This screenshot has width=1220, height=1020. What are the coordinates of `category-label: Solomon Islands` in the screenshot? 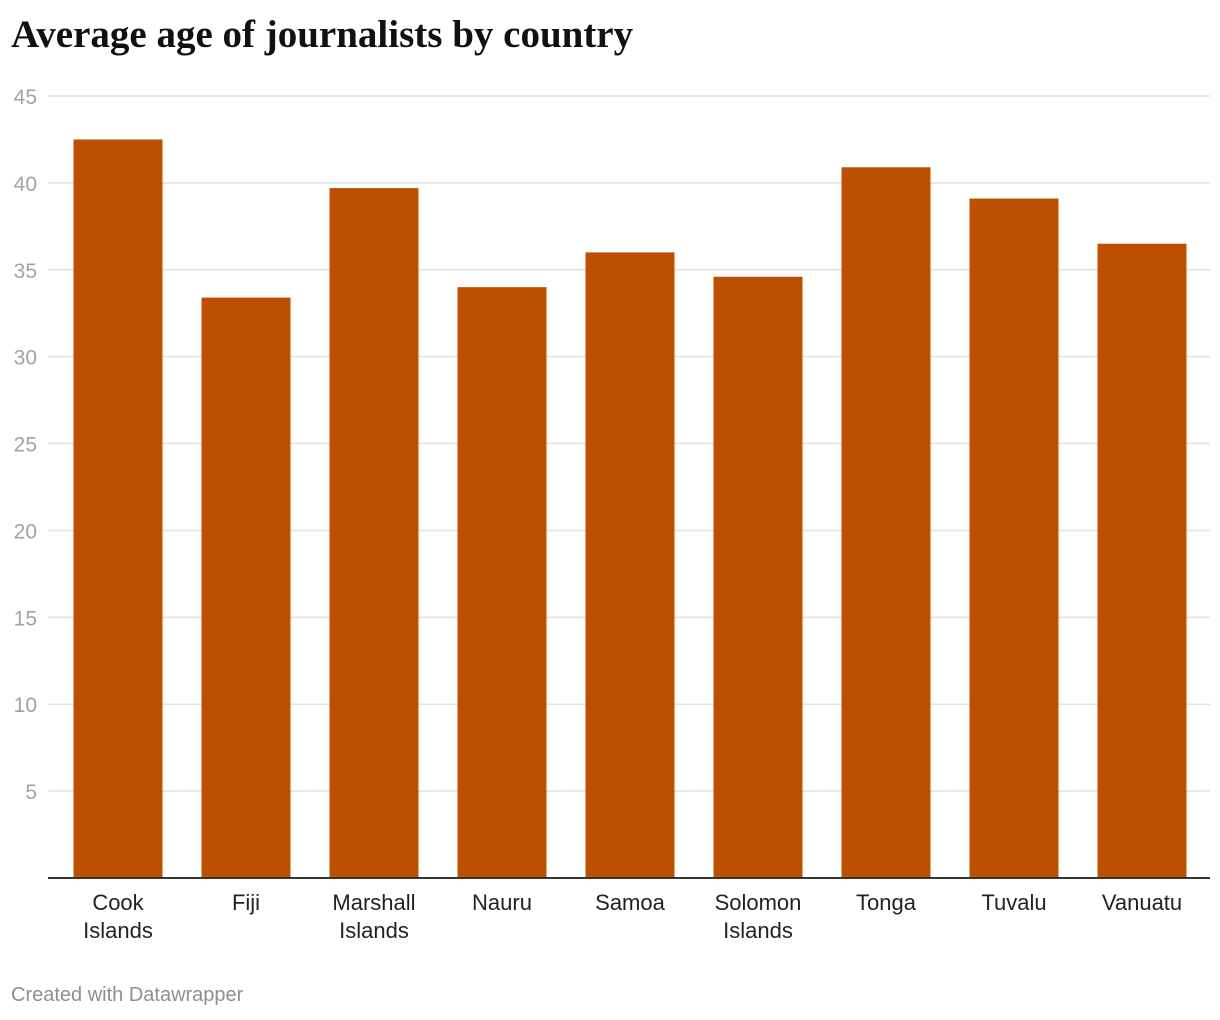 It's located at (758, 916).